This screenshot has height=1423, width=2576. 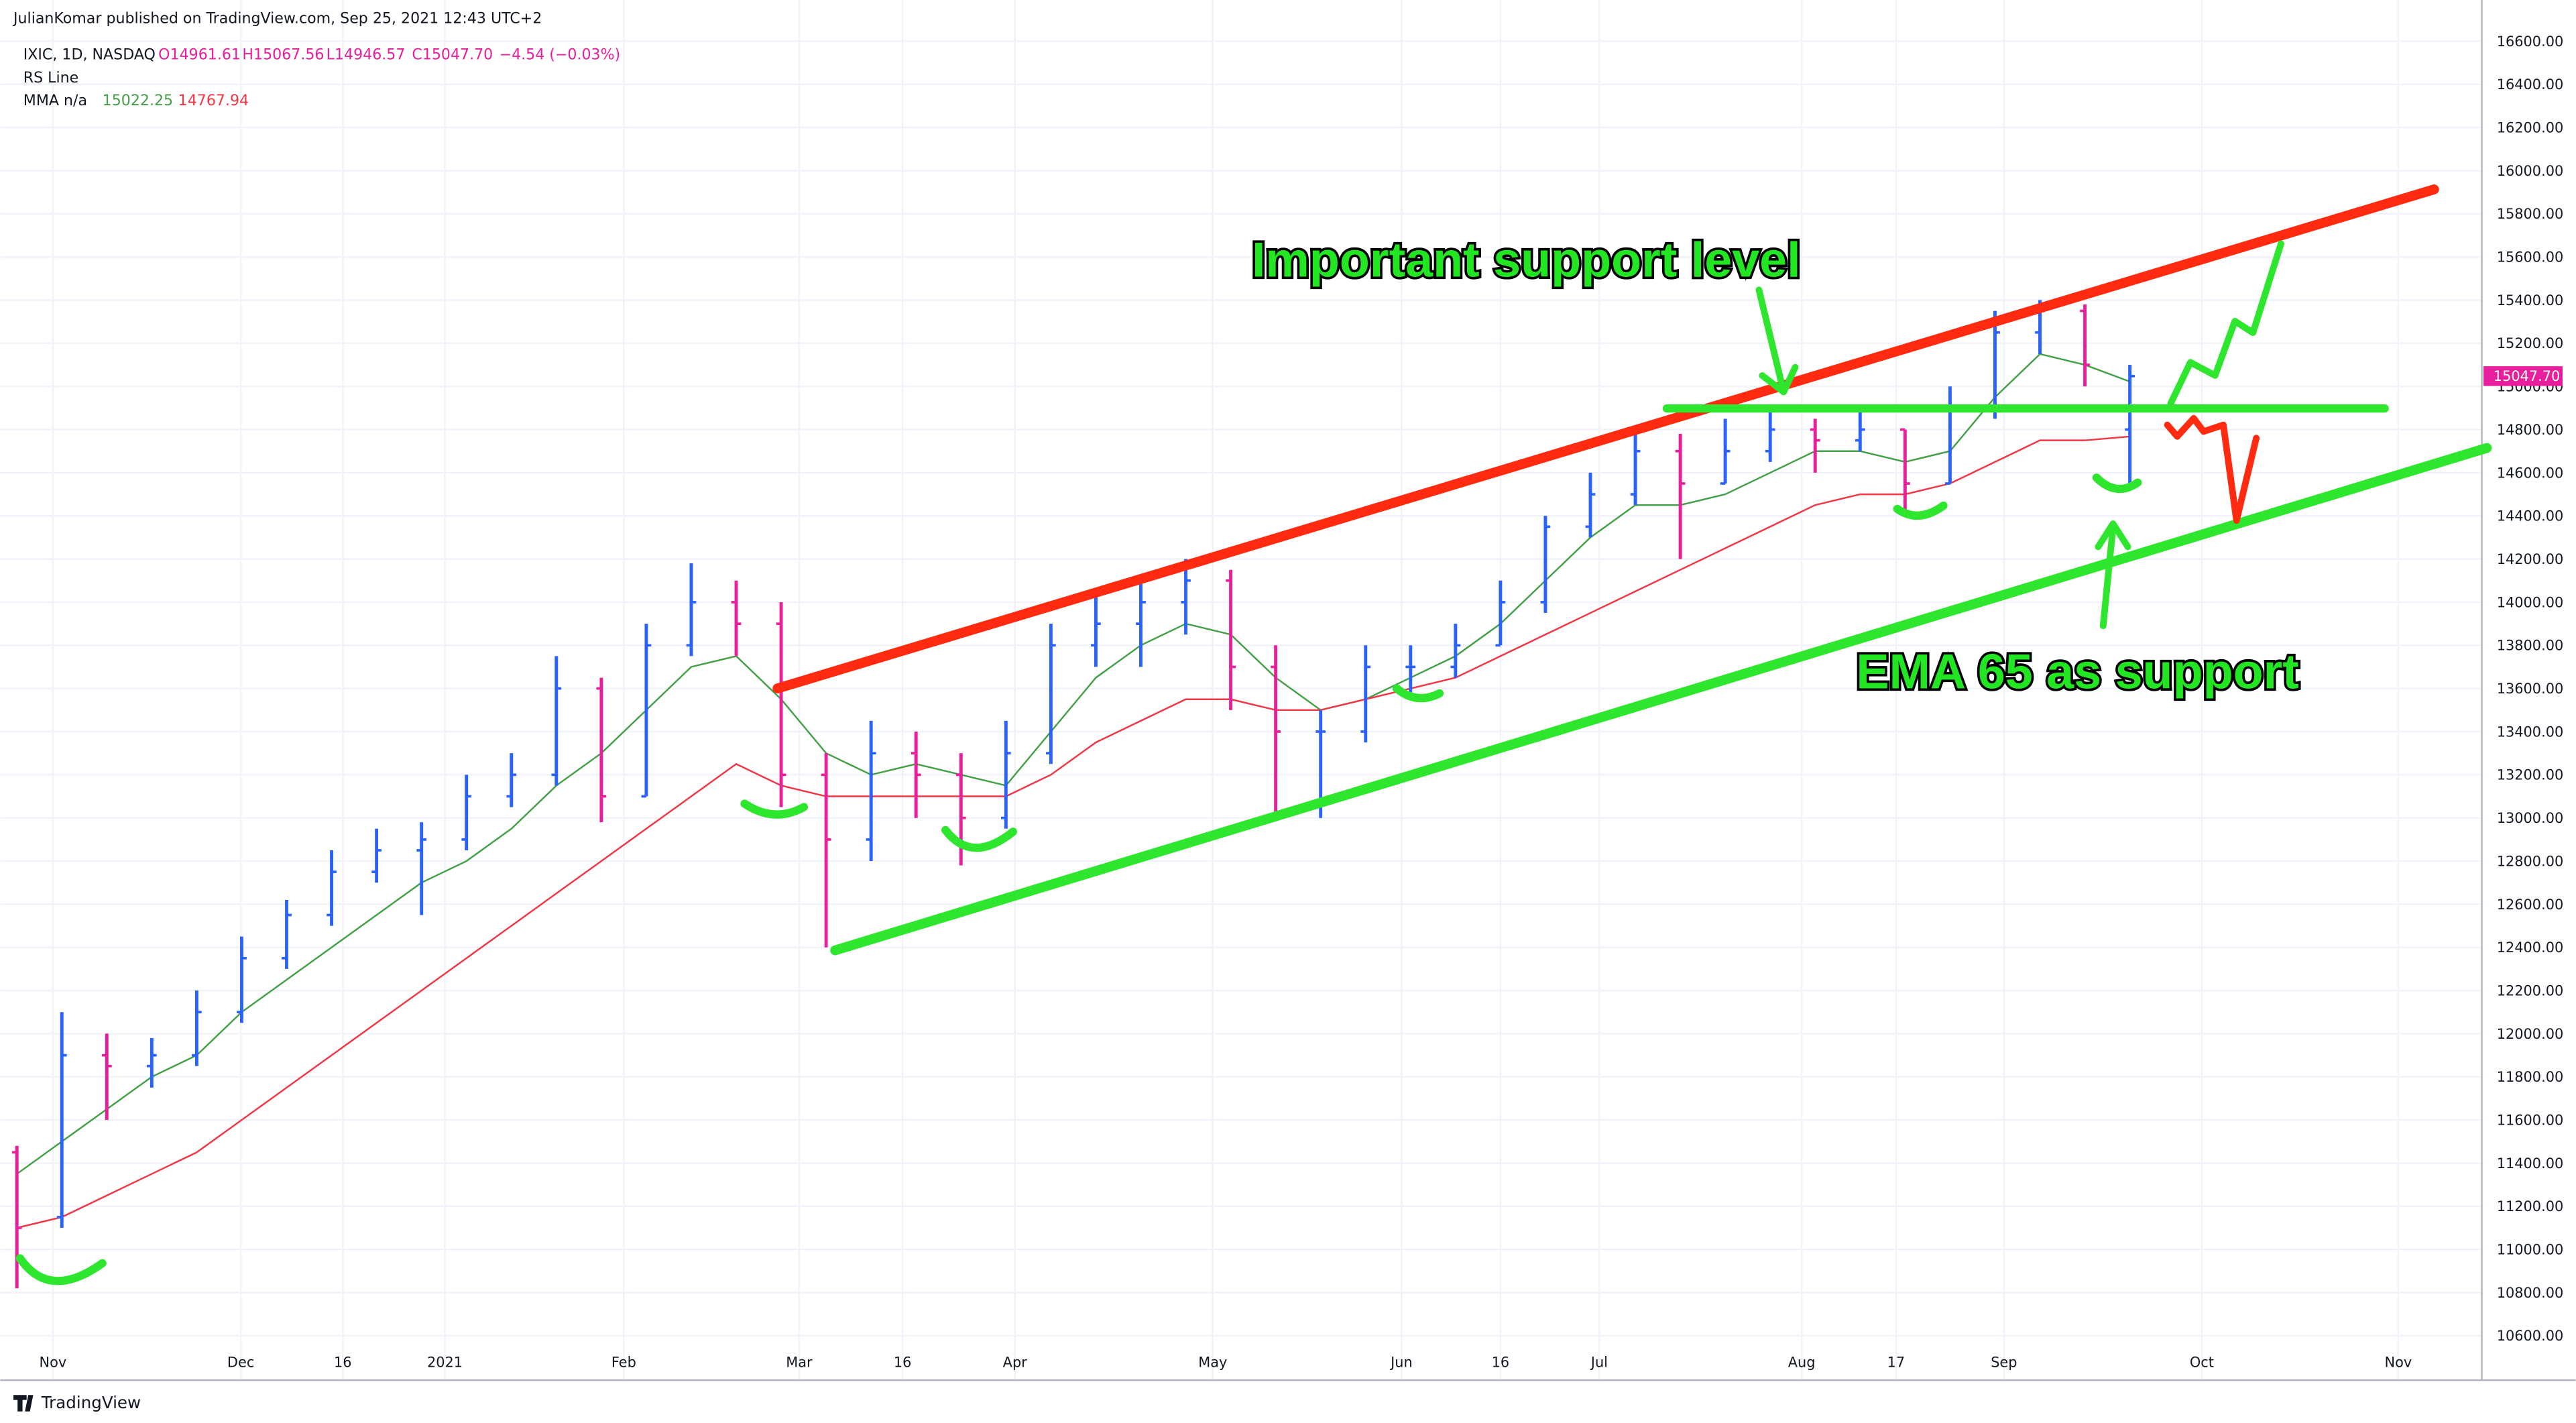 I want to click on x-tick-label: Apr, so click(x=1015, y=1362).